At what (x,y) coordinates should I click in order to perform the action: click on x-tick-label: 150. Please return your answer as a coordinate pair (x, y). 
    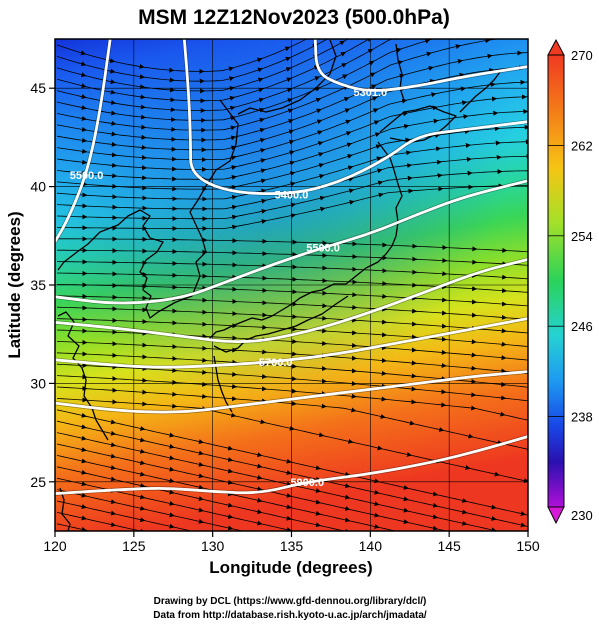
    Looking at the image, I should click on (528, 546).